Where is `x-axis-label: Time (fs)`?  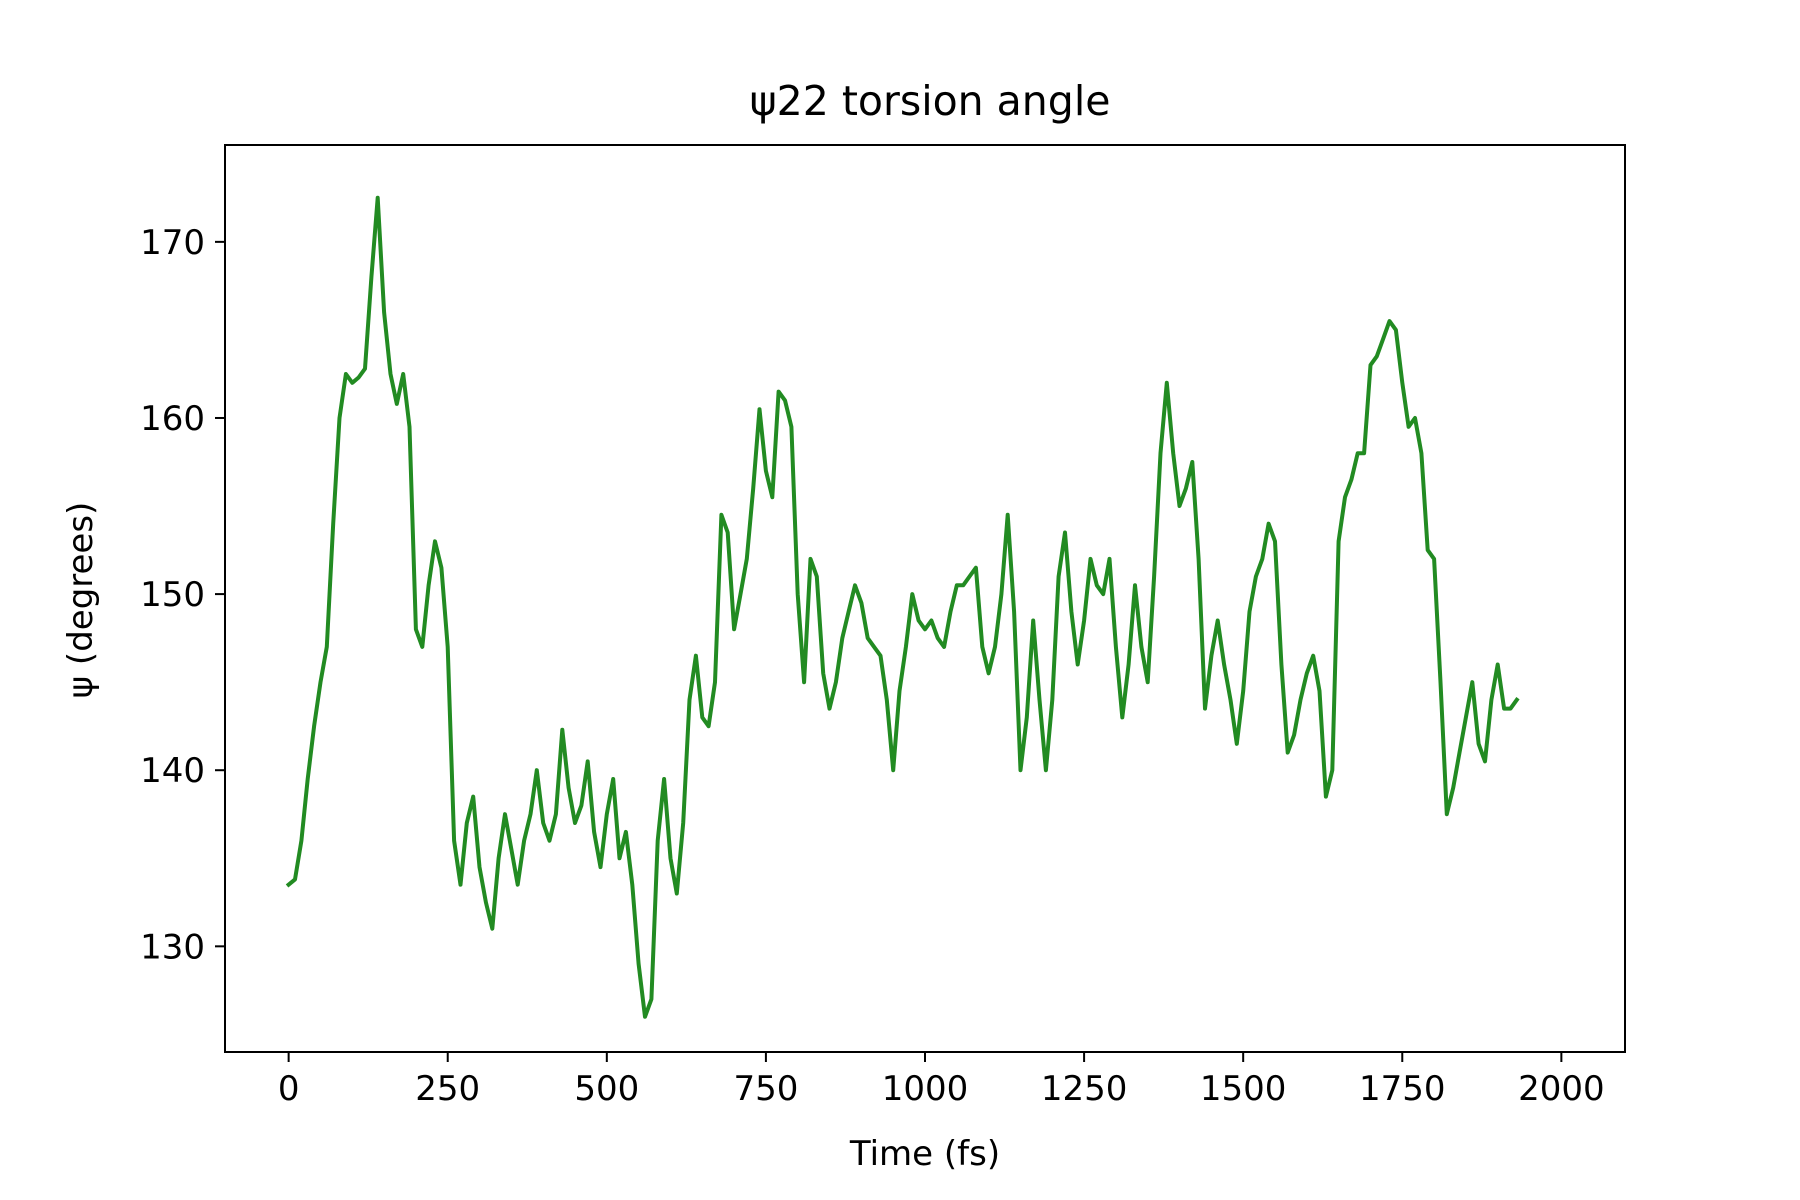 x-axis-label: Time (fs) is located at coordinates (924, 1154).